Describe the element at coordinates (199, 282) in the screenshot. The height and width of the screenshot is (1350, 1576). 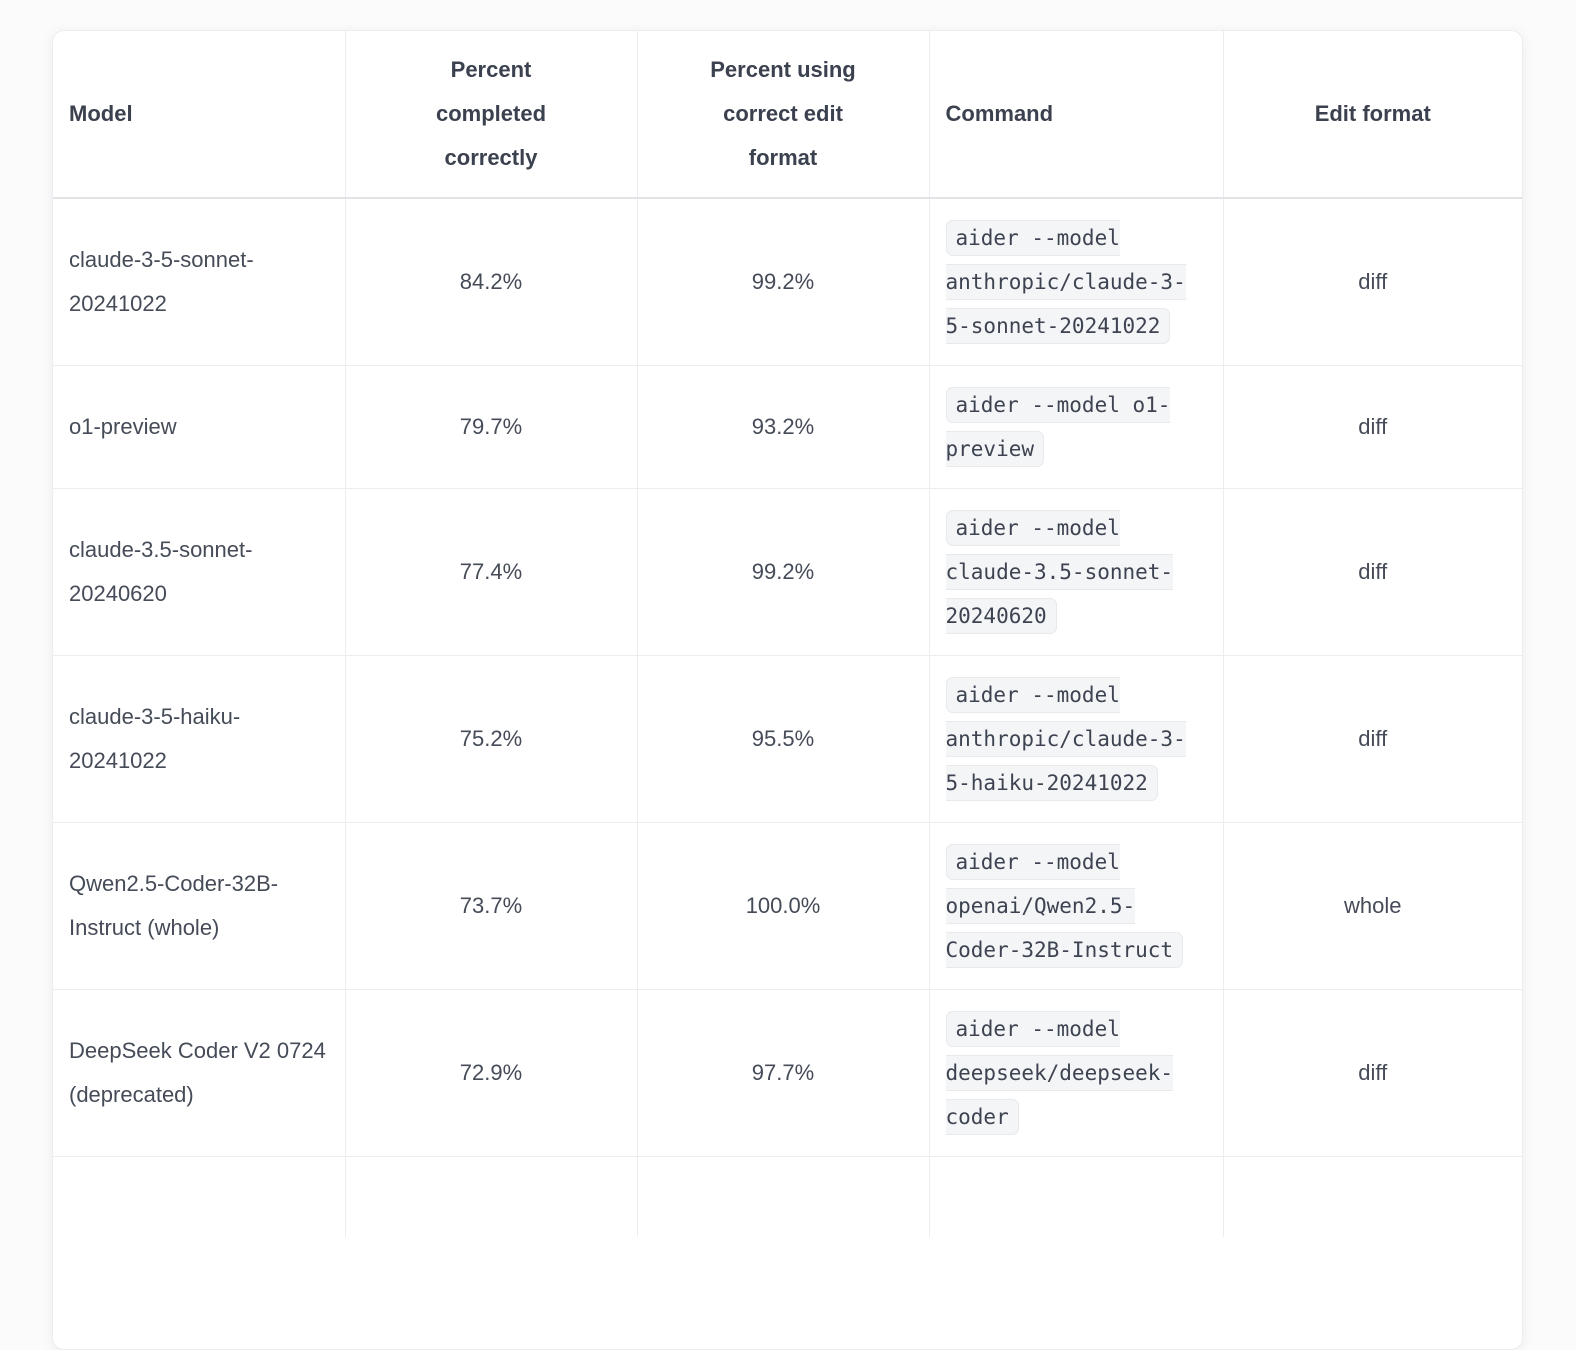
I see `model-cell: claude-3-5-sonnet-20241022` at that location.